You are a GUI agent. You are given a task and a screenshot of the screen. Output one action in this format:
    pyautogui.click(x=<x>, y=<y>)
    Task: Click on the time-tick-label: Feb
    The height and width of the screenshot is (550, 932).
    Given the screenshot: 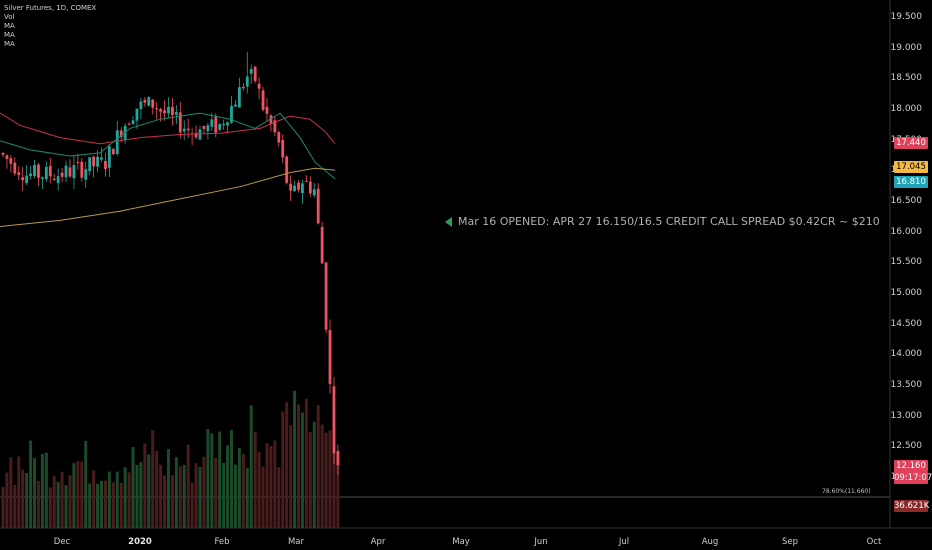 What is the action you would take?
    pyautogui.click(x=222, y=542)
    